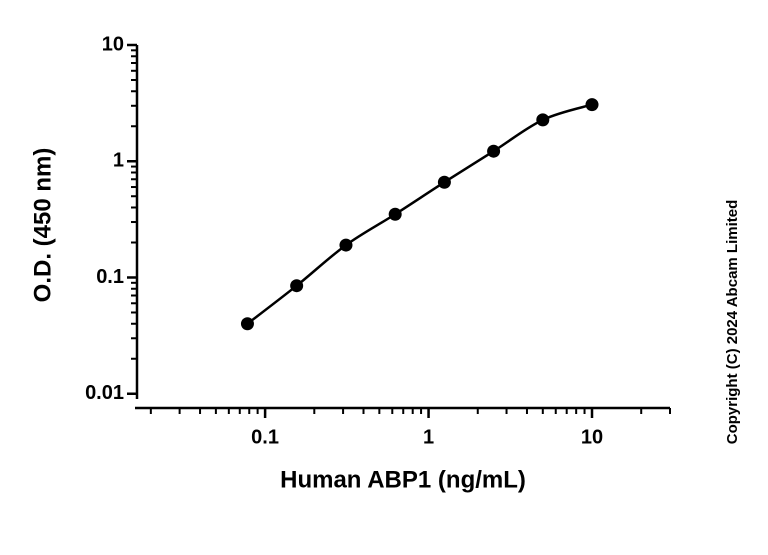 This screenshot has height=555, width=768. What do you see at coordinates (403, 479) in the screenshot?
I see `x-axis-title: Human ABP1 (ng/mL)` at bounding box center [403, 479].